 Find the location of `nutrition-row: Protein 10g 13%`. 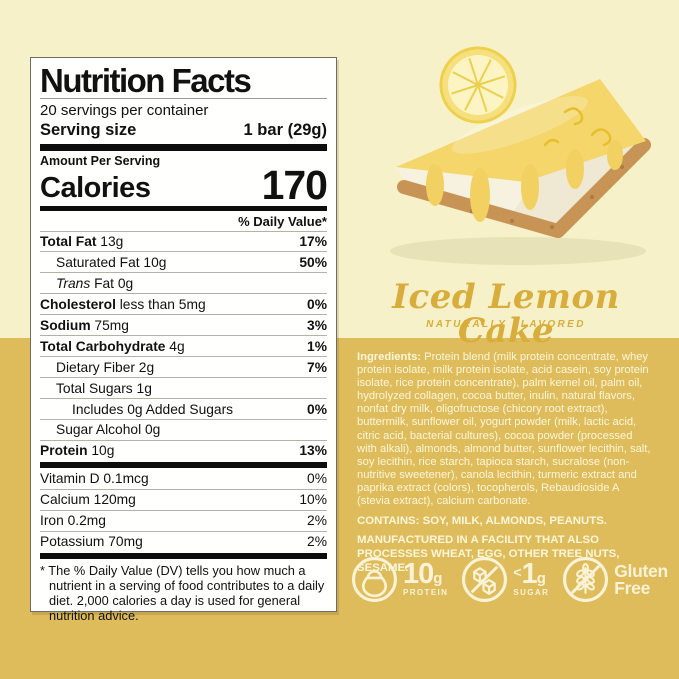

nutrition-row: Protein 10g 13% is located at coordinates (183, 450).